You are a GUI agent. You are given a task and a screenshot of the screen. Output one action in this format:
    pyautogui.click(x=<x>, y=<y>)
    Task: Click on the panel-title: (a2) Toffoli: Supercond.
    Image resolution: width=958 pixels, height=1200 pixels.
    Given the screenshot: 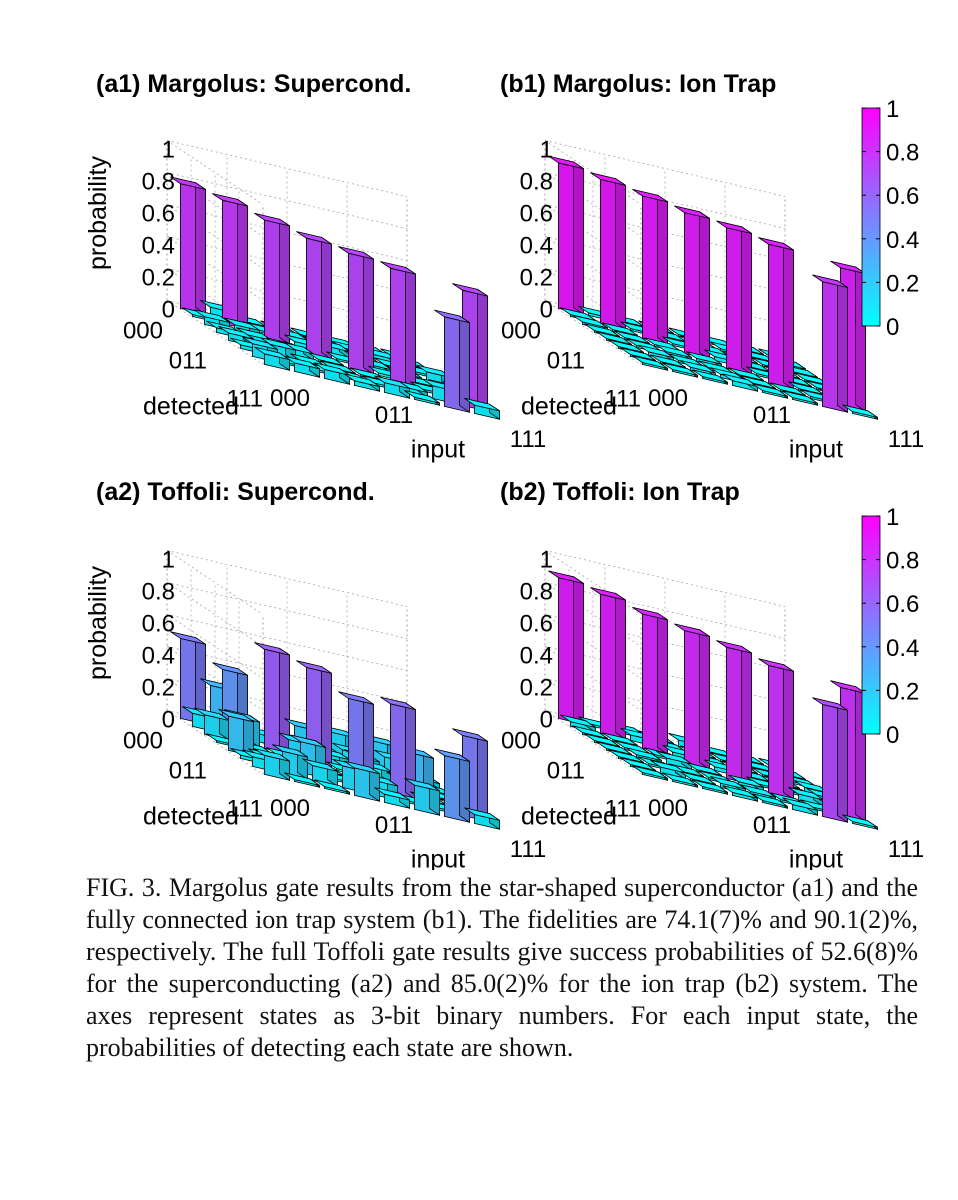 What is the action you would take?
    pyautogui.click(x=235, y=492)
    